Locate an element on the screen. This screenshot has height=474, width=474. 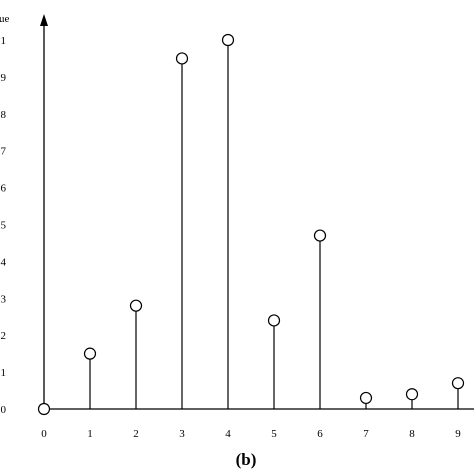
y-tick-label: 0 is located at coordinates (4, 410).